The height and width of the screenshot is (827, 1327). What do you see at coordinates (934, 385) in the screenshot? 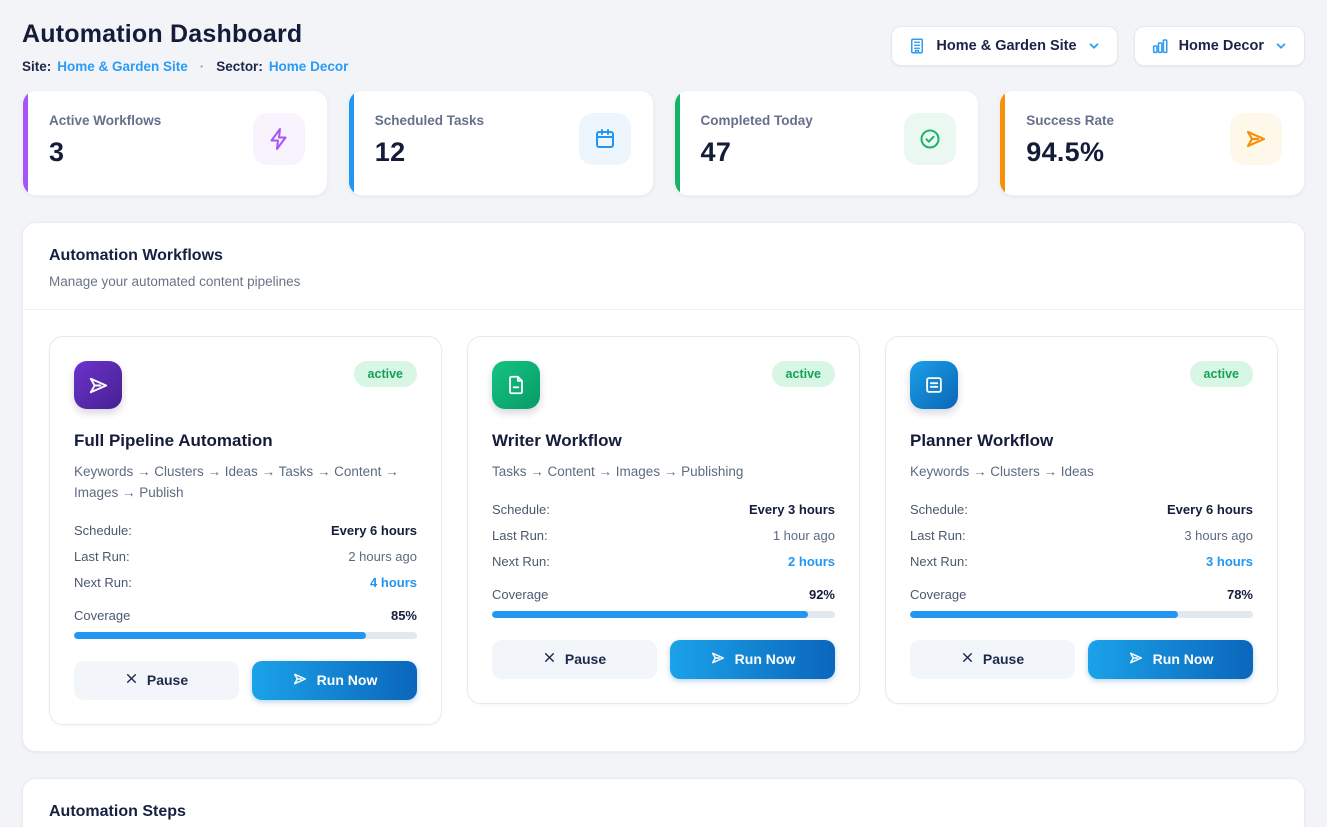
I see `note-icon` at bounding box center [934, 385].